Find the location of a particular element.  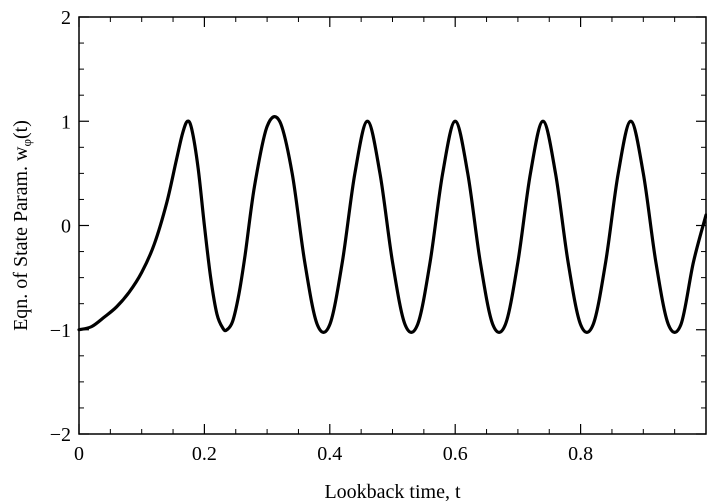

y-axis-label: Eqn. of State Param. wφ(t) is located at coordinates (22, 225).